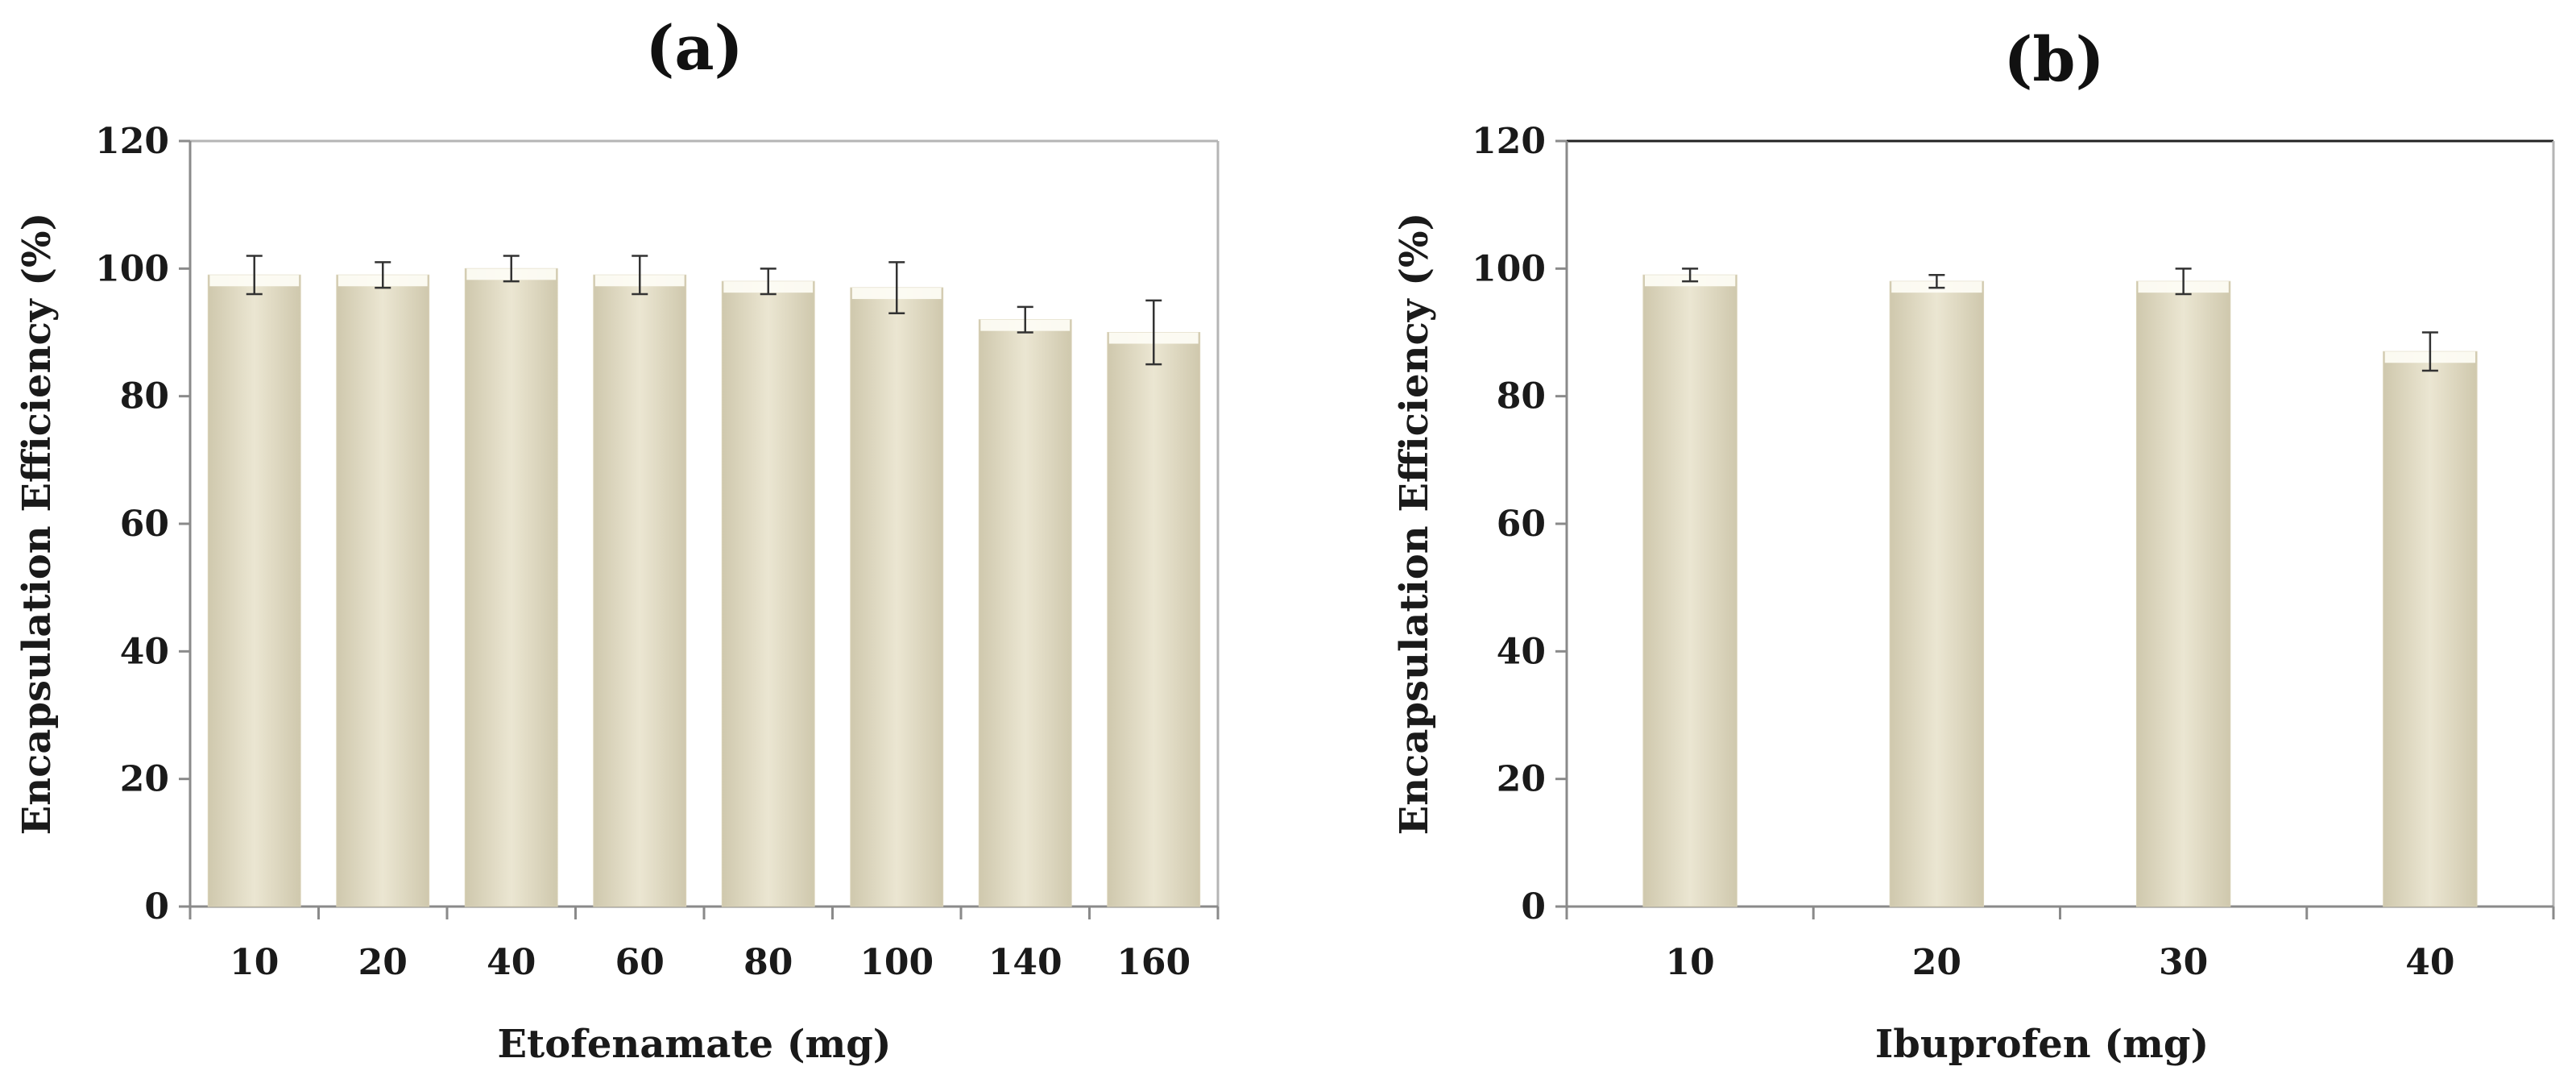 The width and height of the screenshot is (2576, 1083). Describe the element at coordinates (2053, 59) in the screenshot. I see `chart-b-title: (b)` at that location.